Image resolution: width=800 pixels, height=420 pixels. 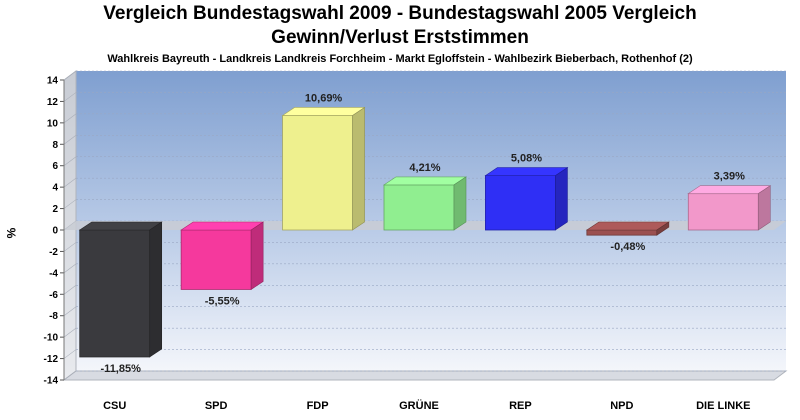 I want to click on bar-die-linke, so click(x=729, y=208).